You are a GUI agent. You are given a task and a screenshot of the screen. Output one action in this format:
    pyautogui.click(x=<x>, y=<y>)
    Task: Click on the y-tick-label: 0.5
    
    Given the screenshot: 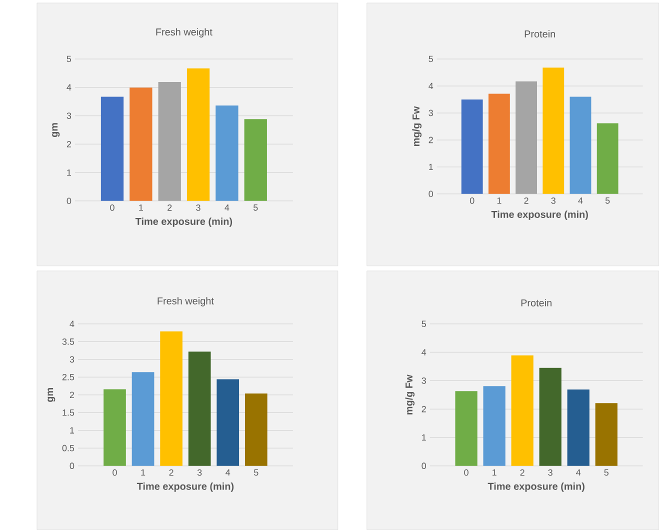 What is the action you would take?
    pyautogui.click(x=68, y=448)
    